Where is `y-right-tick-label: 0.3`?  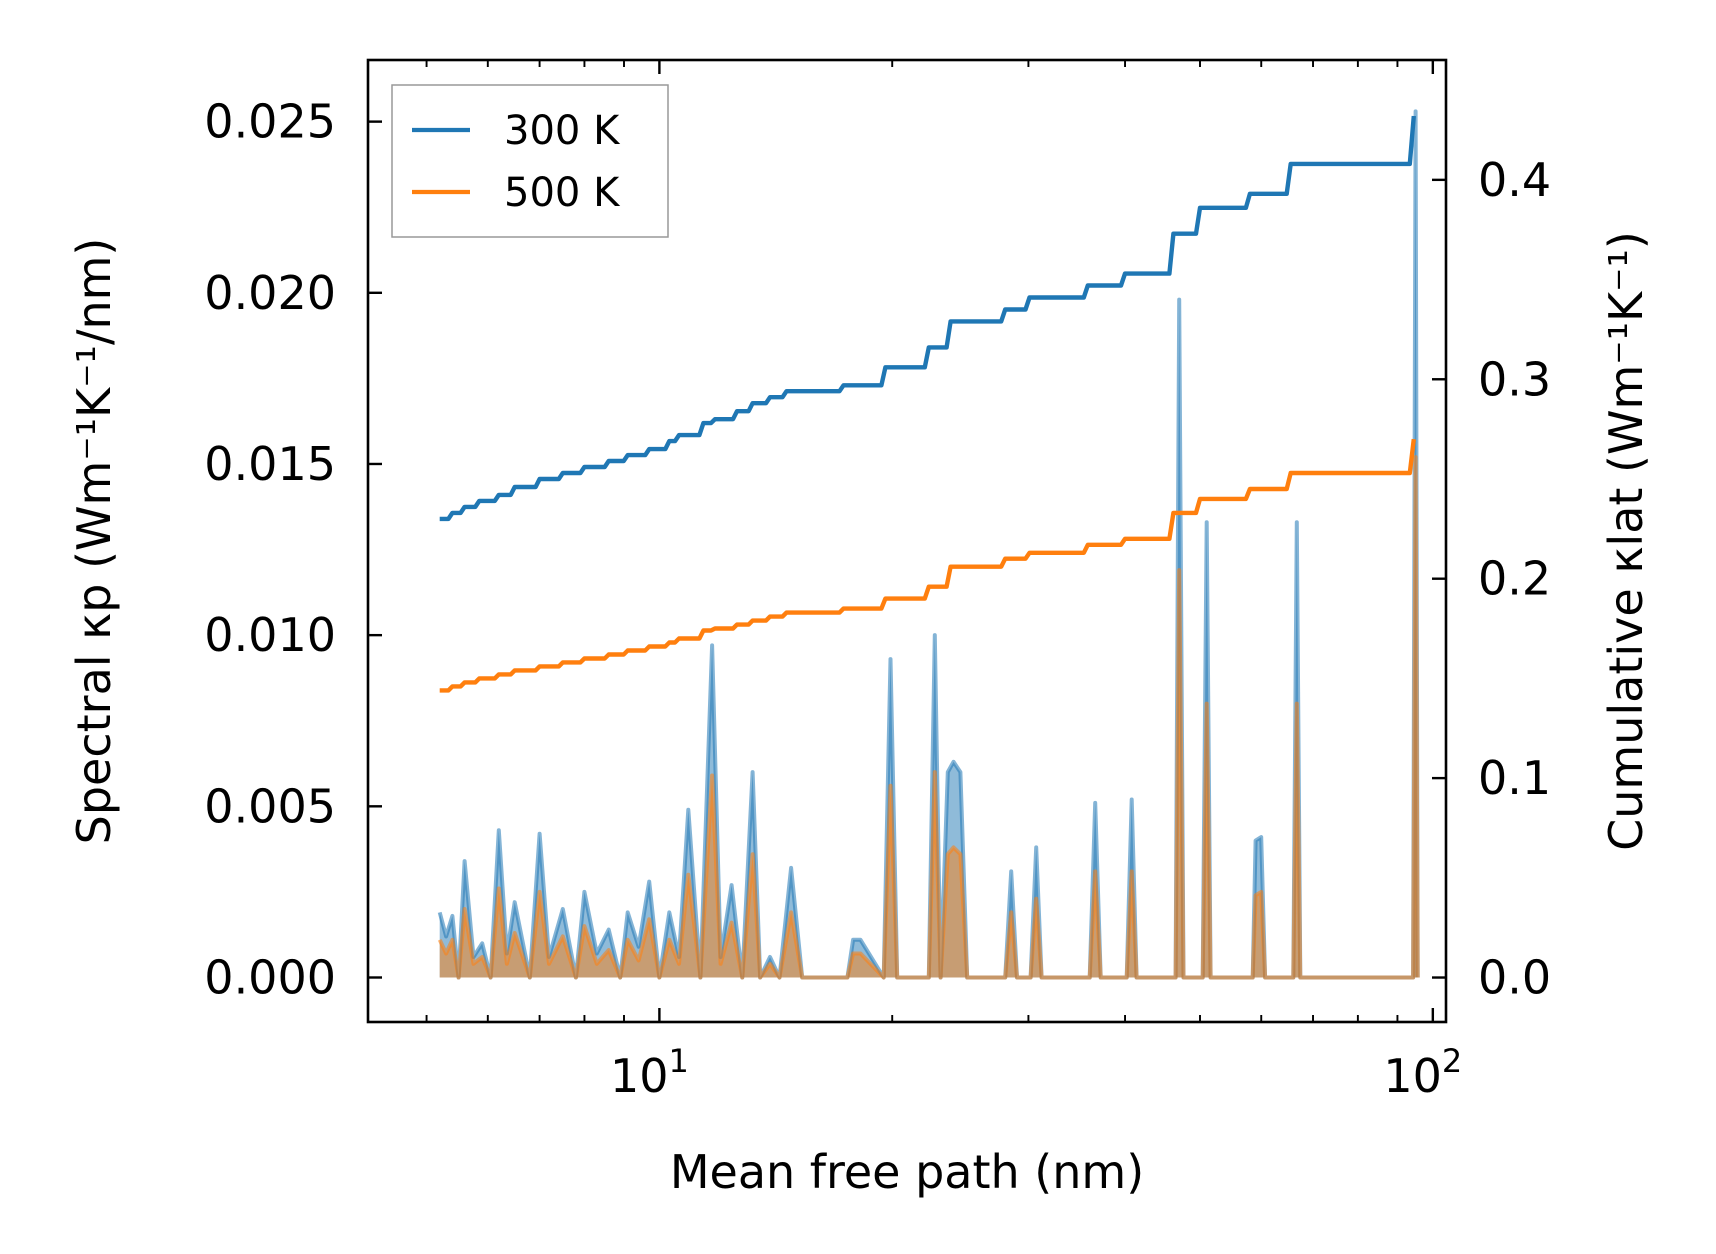 y-right-tick-label: 0.3 is located at coordinates (1514, 379).